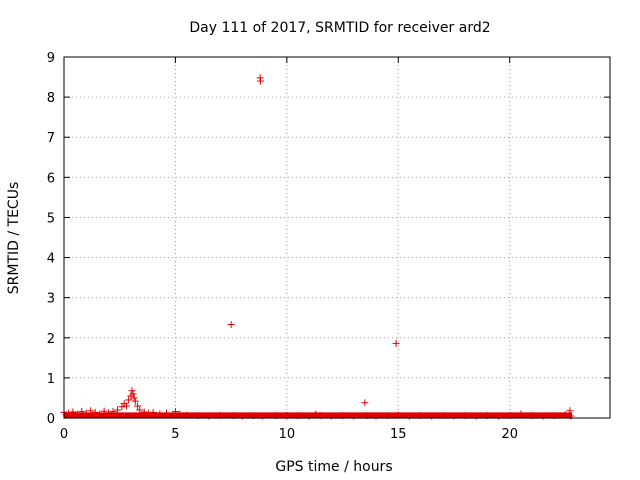 The height and width of the screenshot is (480, 640). What do you see at coordinates (287, 434) in the screenshot?
I see `x-tick-label: 10` at bounding box center [287, 434].